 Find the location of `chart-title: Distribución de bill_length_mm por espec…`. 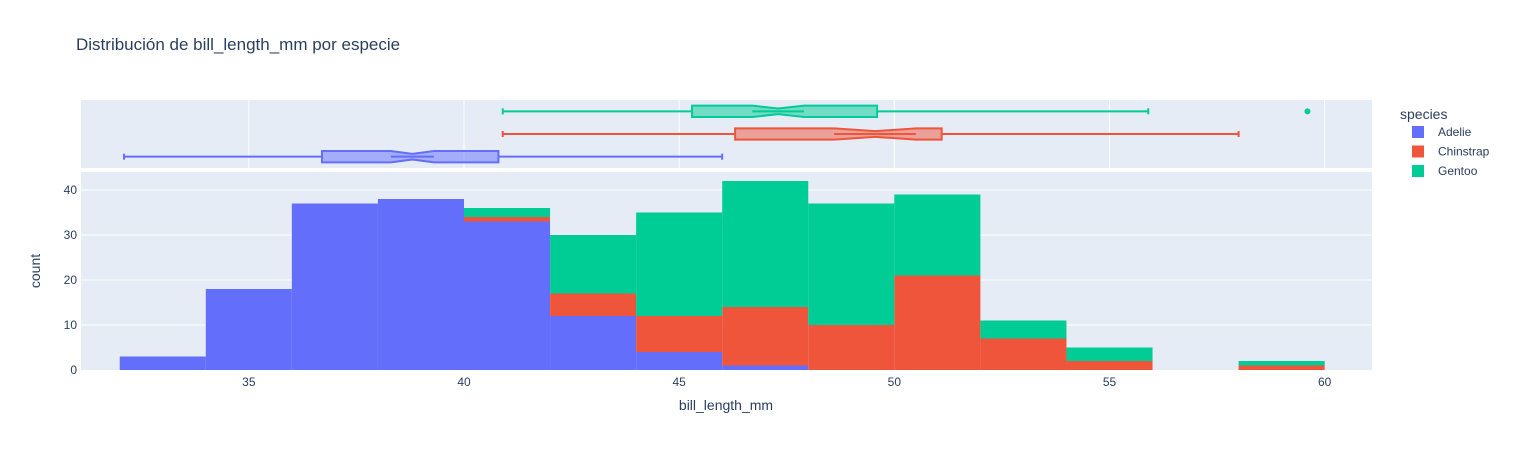

chart-title: Distribución de bill_length_mm por espec… is located at coordinates (238, 44).